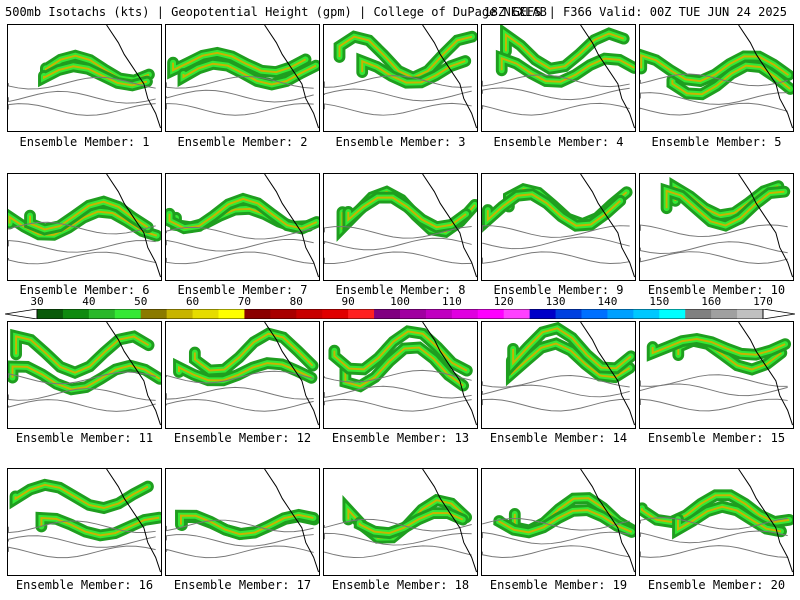  Describe the element at coordinates (84, 142) in the screenshot. I see `ensemble-member-label: Ensemble Member: 1` at that location.